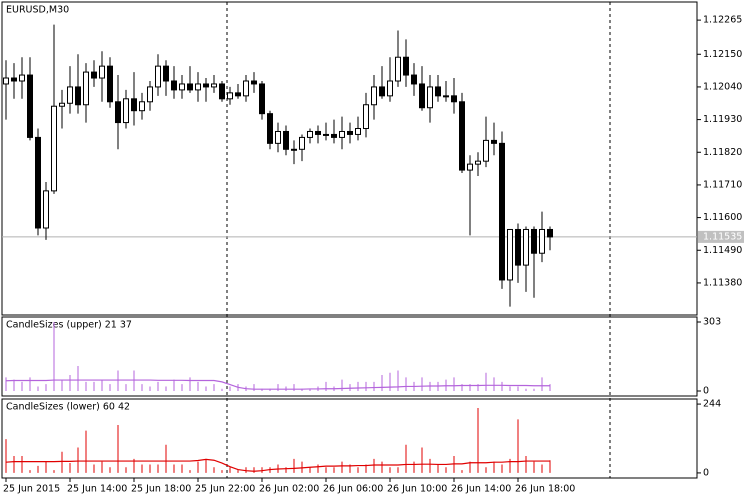 The height and width of the screenshot is (500, 750). Describe the element at coordinates (712, 322) in the screenshot. I see `y-tick-label: 303` at that location.